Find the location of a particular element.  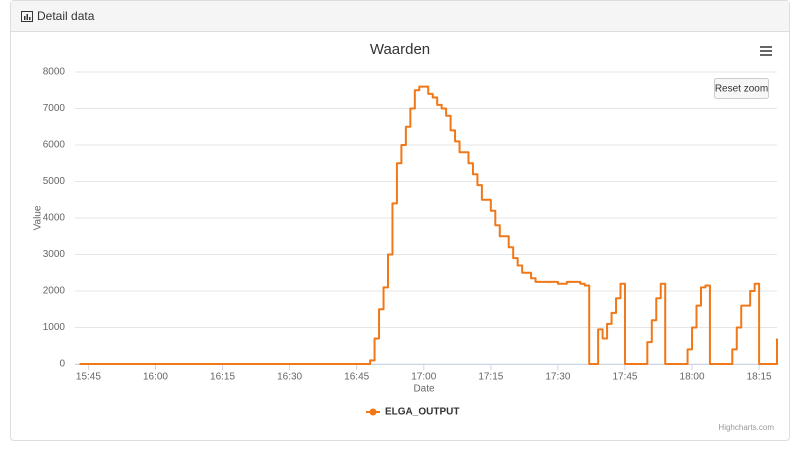

reset-zoom-label: Reset zoom is located at coordinates (741, 89).